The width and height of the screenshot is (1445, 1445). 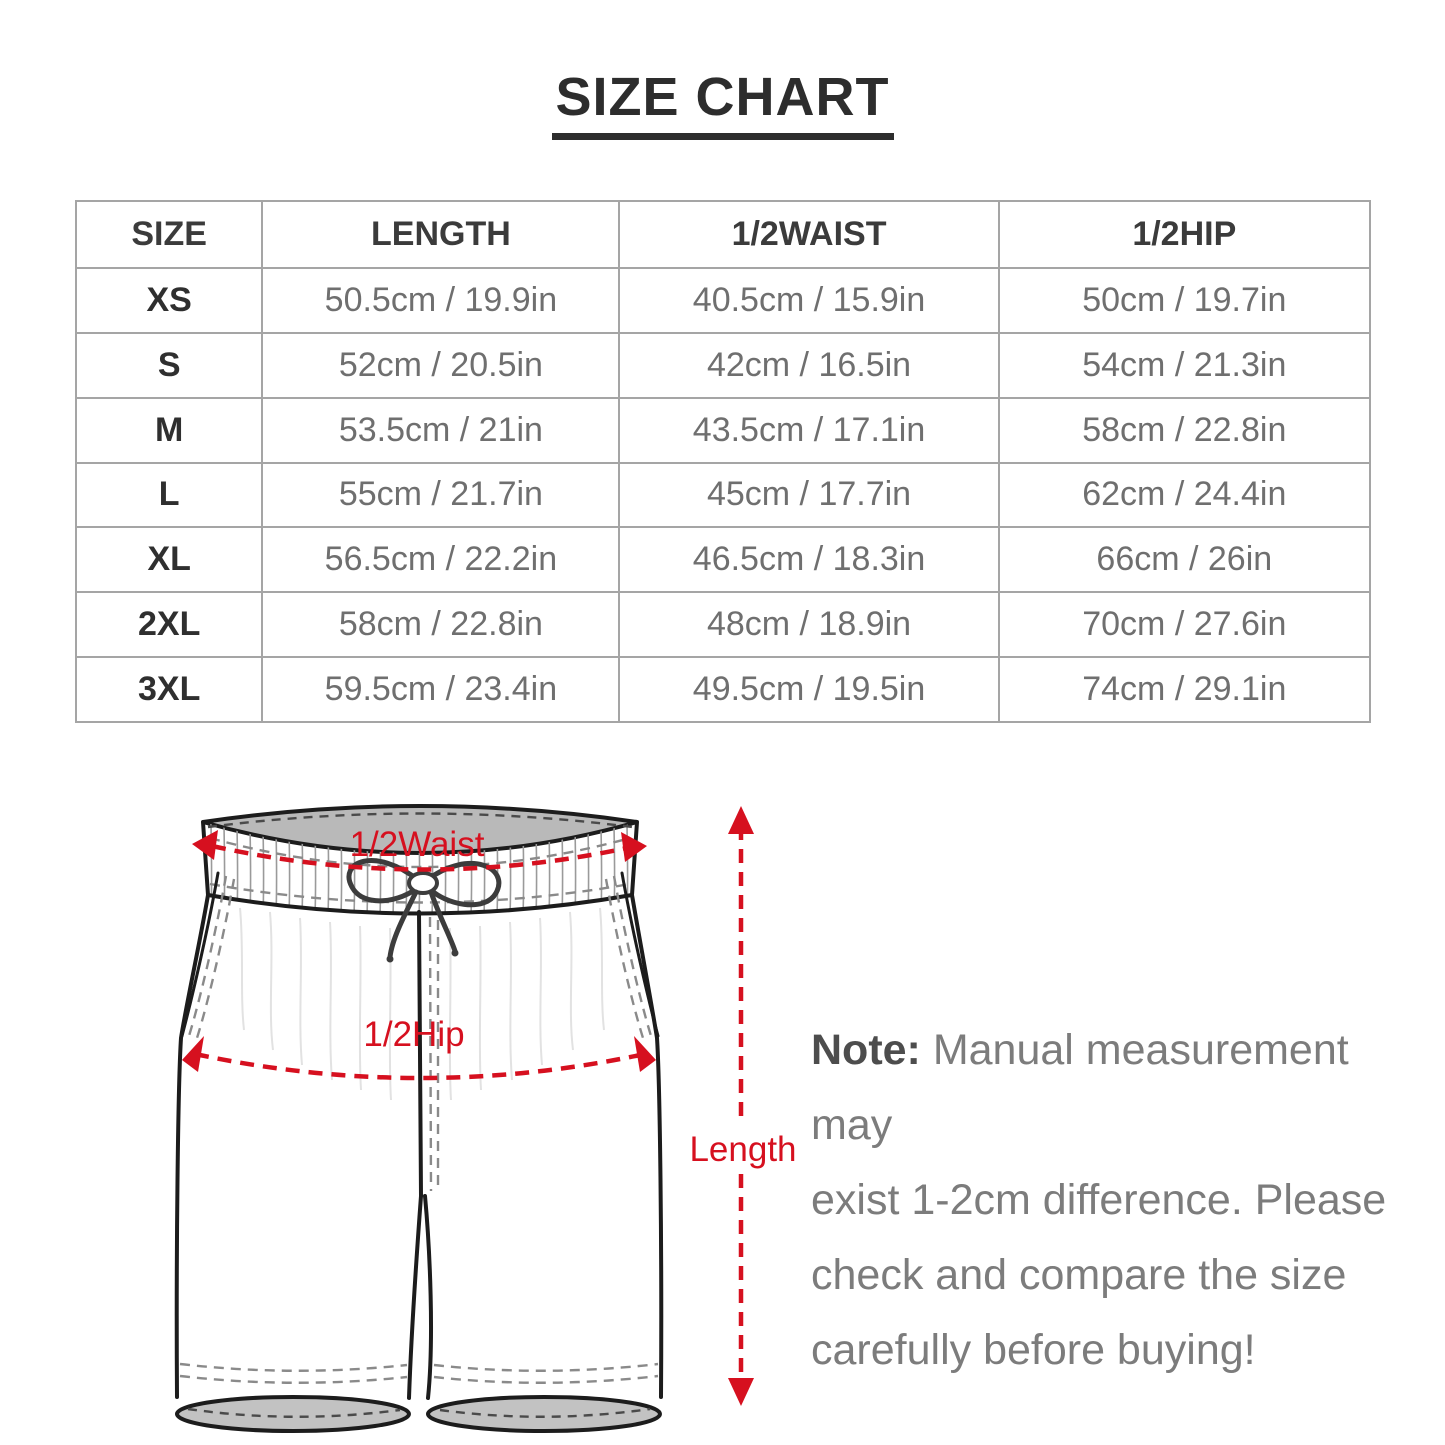 I want to click on note-line: carefully before buying!, so click(x=1033, y=1350).